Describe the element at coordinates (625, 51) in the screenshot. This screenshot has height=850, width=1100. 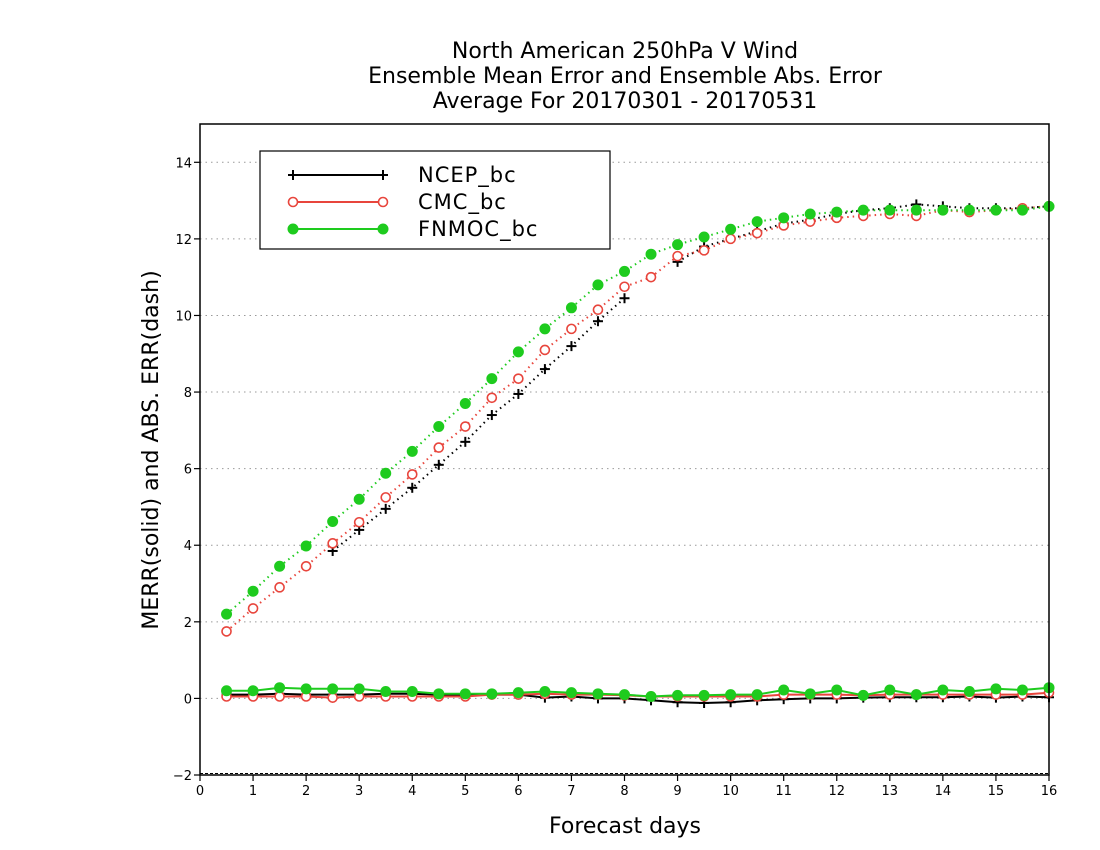
I see `title-line-1: North American 250hPa V Wind` at that location.